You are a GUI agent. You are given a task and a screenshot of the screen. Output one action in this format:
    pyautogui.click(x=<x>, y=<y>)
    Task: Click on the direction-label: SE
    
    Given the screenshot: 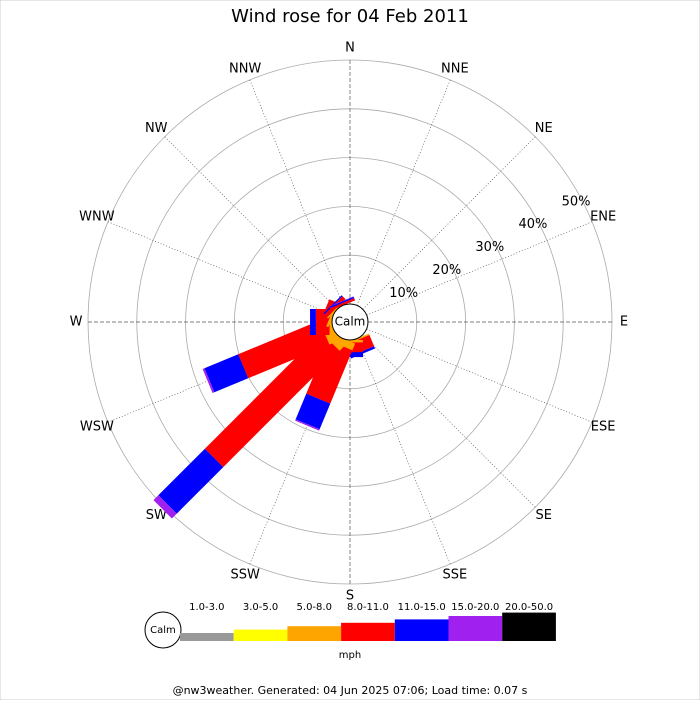 What is the action you would take?
    pyautogui.click(x=544, y=515)
    